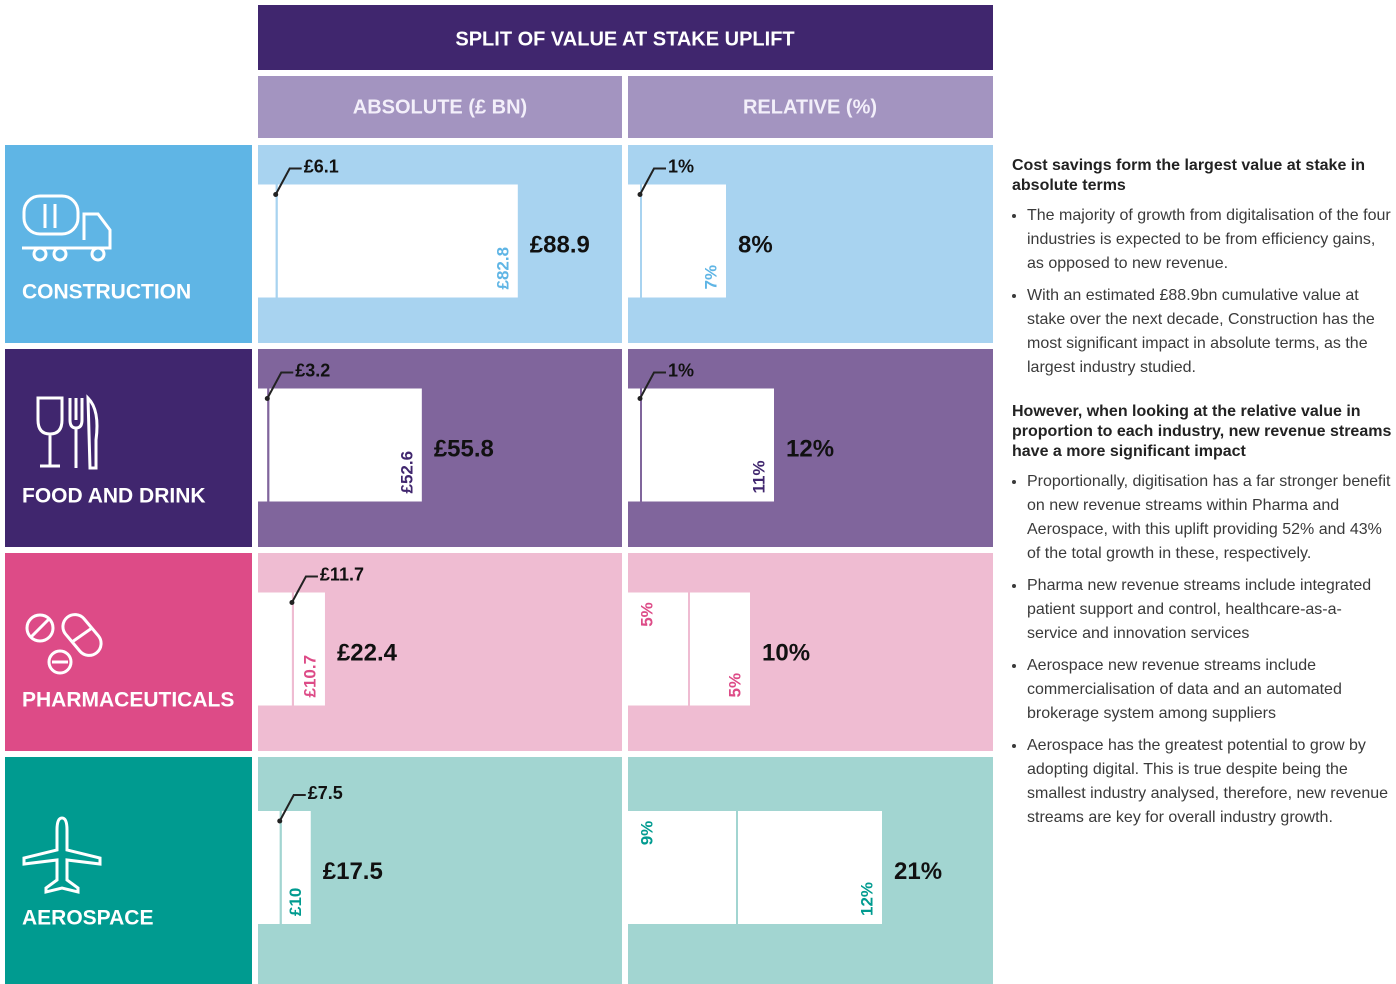 The height and width of the screenshot is (984, 1396). What do you see at coordinates (755, 244) in the screenshot?
I see `total-label: 8%` at bounding box center [755, 244].